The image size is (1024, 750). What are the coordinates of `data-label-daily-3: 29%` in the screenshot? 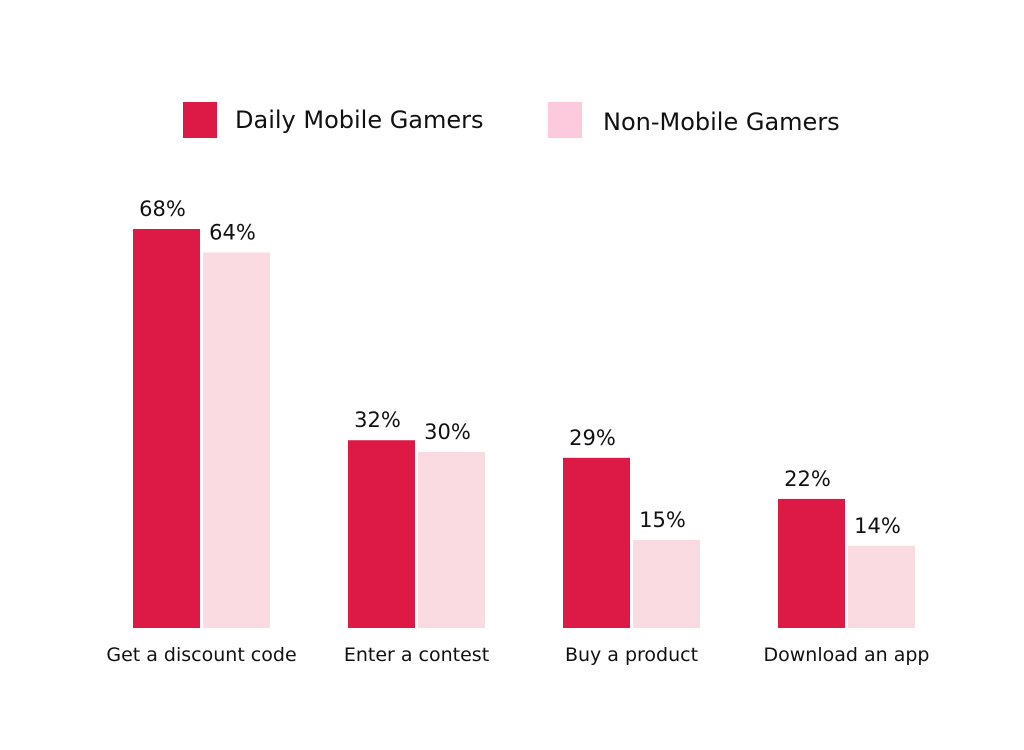 It's located at (592, 438).